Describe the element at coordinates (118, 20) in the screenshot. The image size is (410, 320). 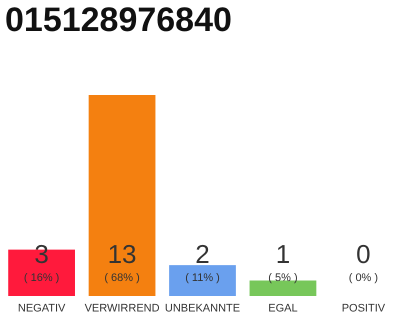
I see `chart-title: 015128976840` at that location.